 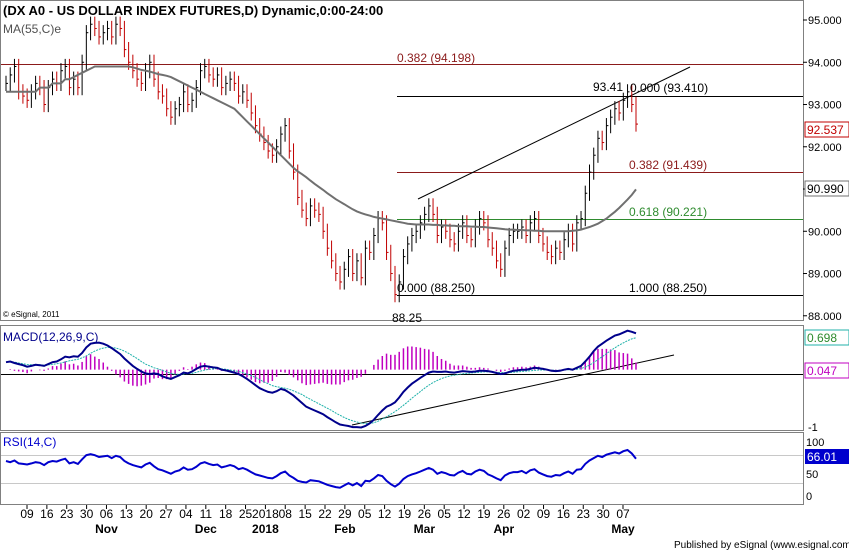 I want to click on price-y-tick-label: 93.000, so click(x=825, y=106).